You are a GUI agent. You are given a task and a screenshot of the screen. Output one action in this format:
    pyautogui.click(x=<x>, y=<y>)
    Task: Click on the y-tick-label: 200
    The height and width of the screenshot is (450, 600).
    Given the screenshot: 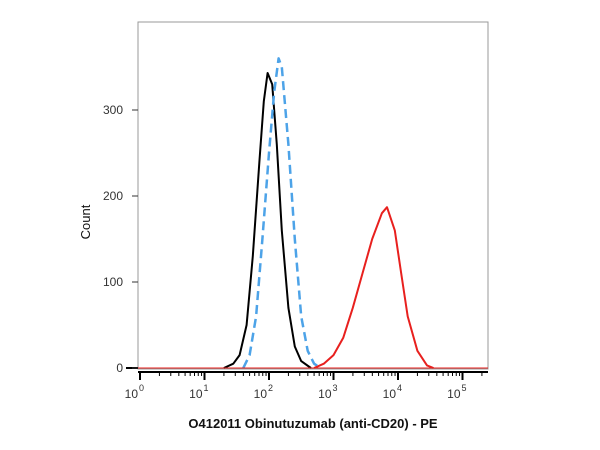 What is the action you would take?
    pyautogui.click(x=113, y=196)
    